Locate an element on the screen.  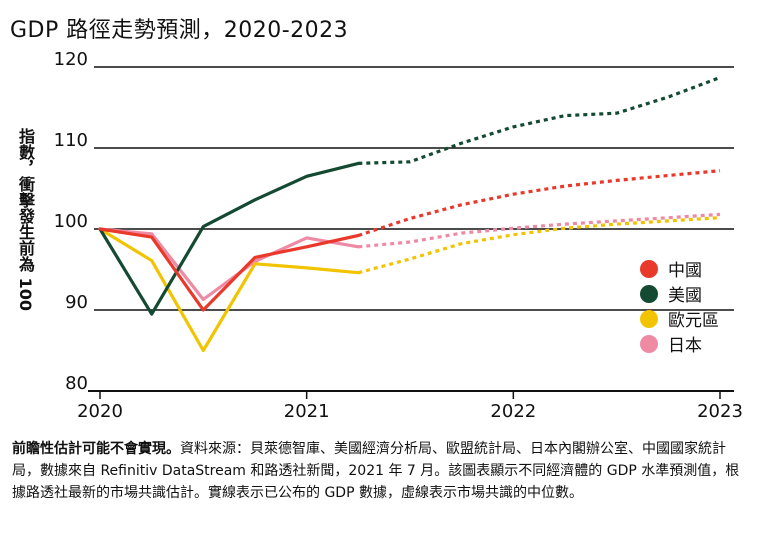
y-tick-label: 110 is located at coordinates (71, 140).